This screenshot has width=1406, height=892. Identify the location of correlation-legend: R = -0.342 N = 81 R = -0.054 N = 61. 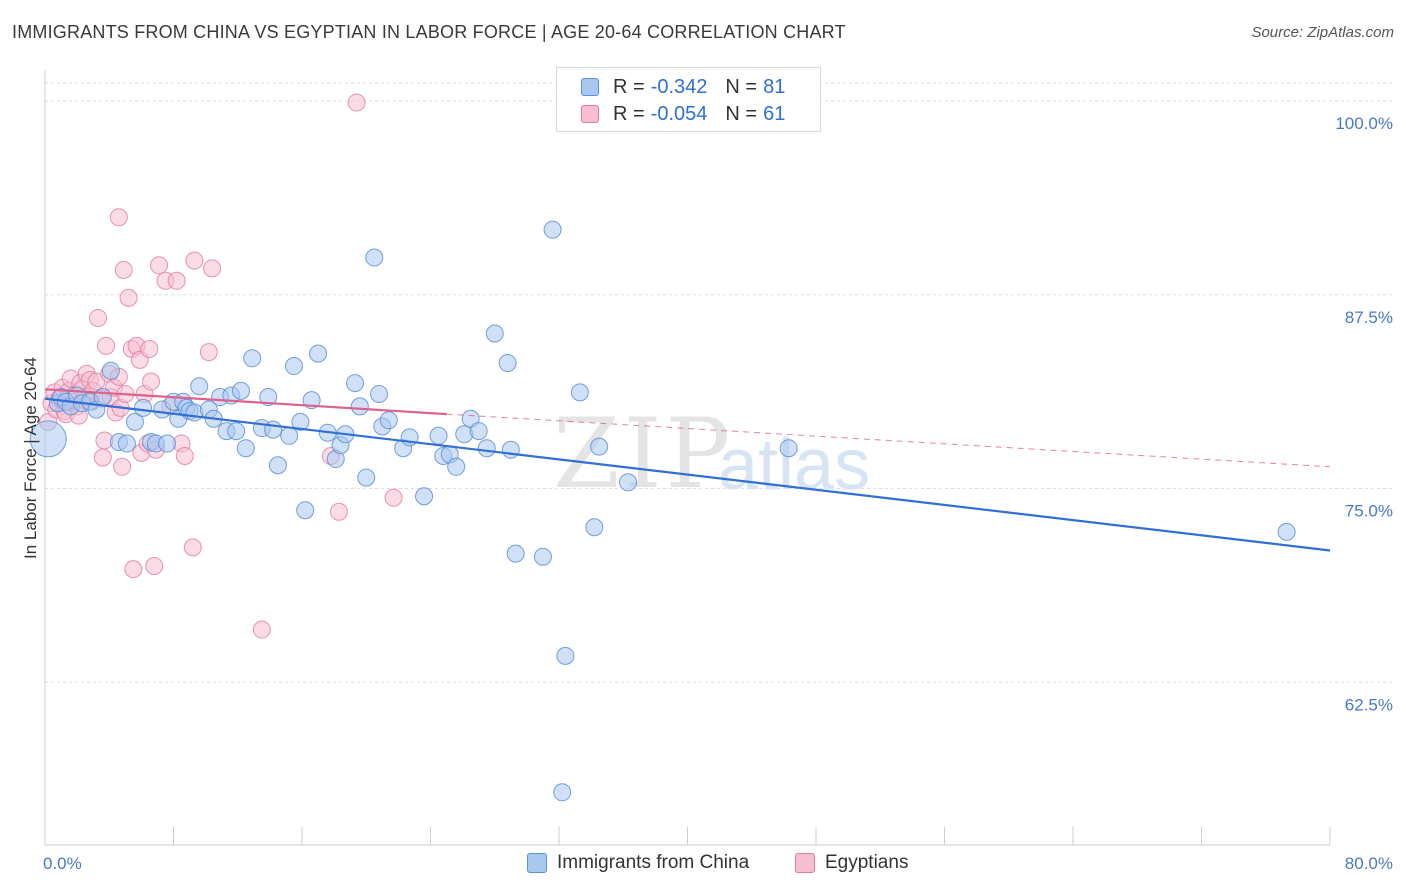
(688, 99).